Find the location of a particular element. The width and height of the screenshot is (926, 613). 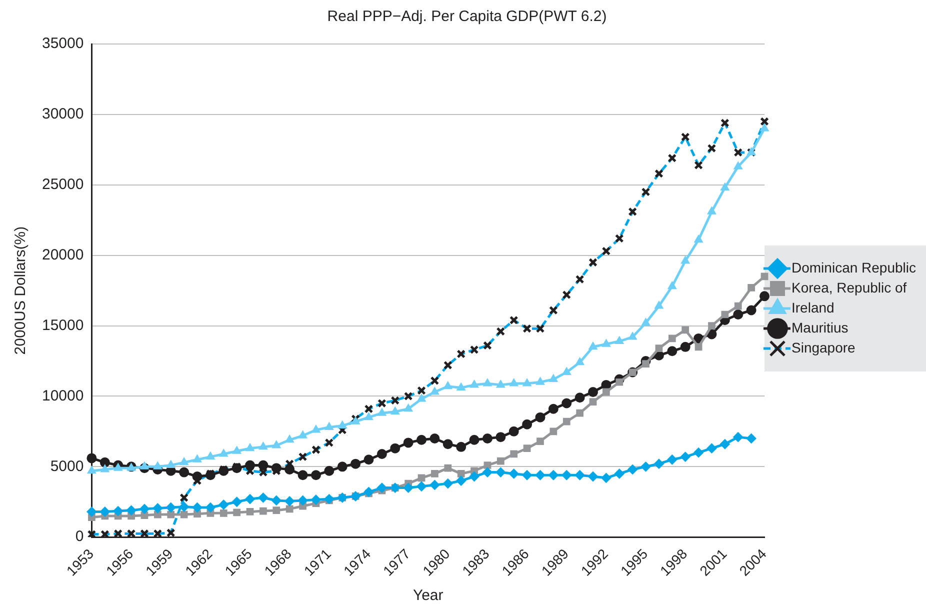

y-axis-title: 2000US Dollars(%) is located at coordinates (21, 290).